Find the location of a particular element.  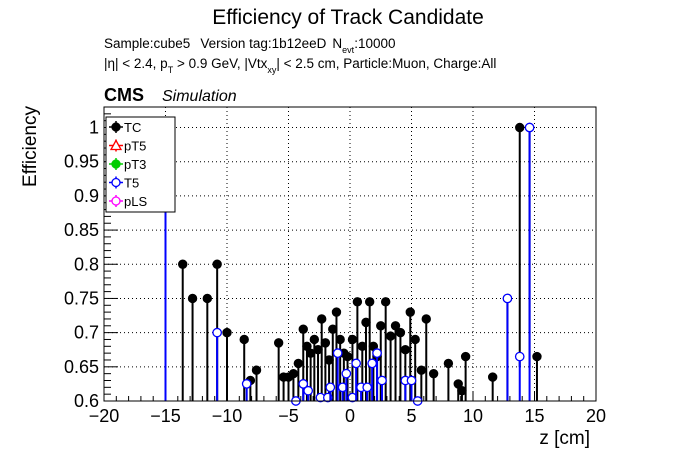

y-axis-label: Efficiency is located at coordinates (30, 146).